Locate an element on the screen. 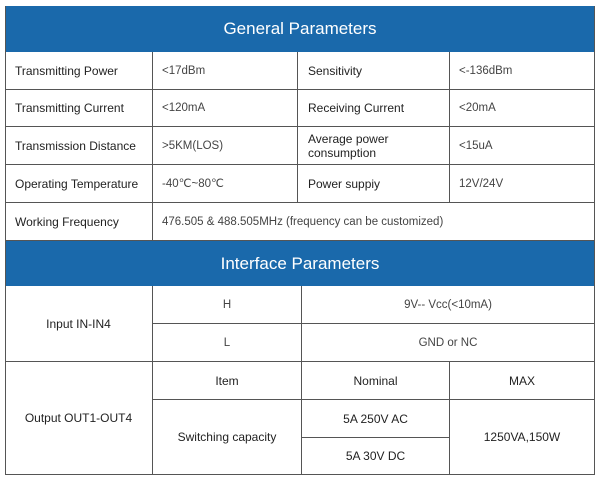 Image resolution: width=600 pixels, height=483 pixels. general-parameters-header: General Parameters is located at coordinates (300, 29).